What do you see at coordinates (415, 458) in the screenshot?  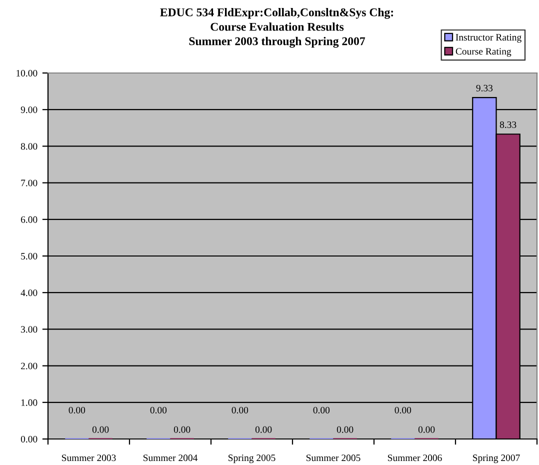 I see `x-tick-label: Summer 2006` at bounding box center [415, 458].